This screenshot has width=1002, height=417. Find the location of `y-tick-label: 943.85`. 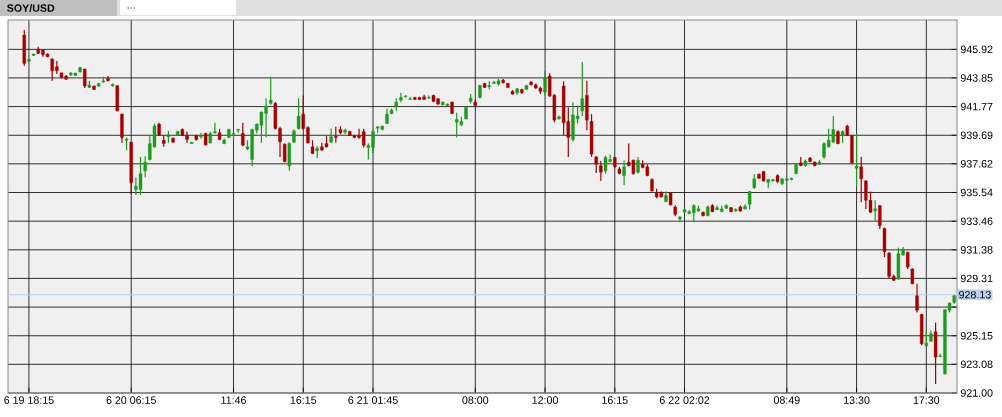

y-tick-label: 943.85 is located at coordinates (976, 78).